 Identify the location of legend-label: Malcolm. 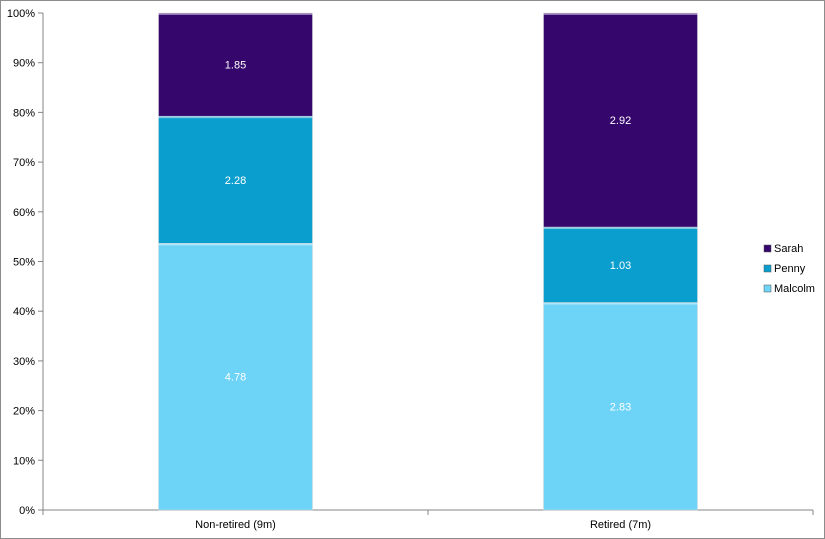
(794, 289).